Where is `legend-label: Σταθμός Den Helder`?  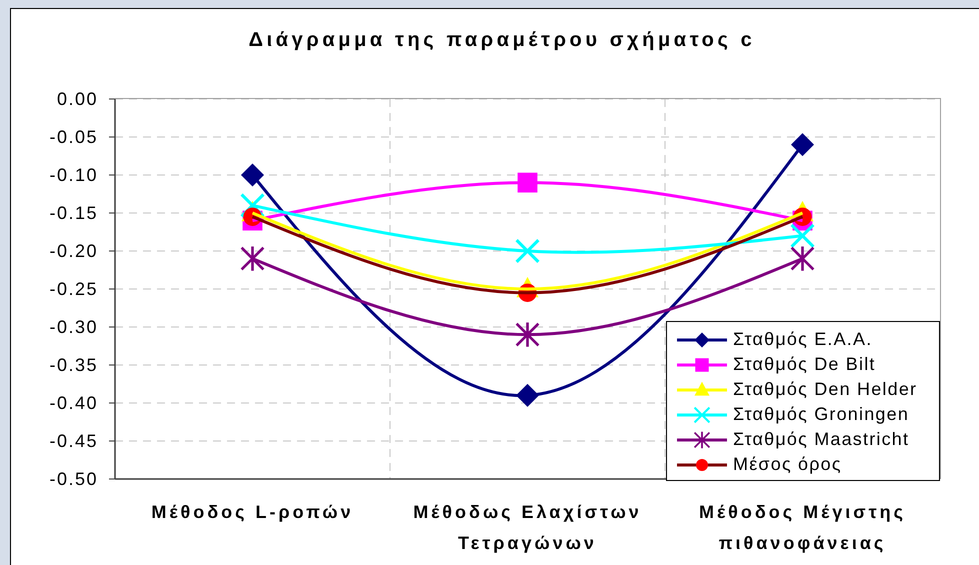
legend-label: Σταθμός Den Helder is located at coordinates (825, 389).